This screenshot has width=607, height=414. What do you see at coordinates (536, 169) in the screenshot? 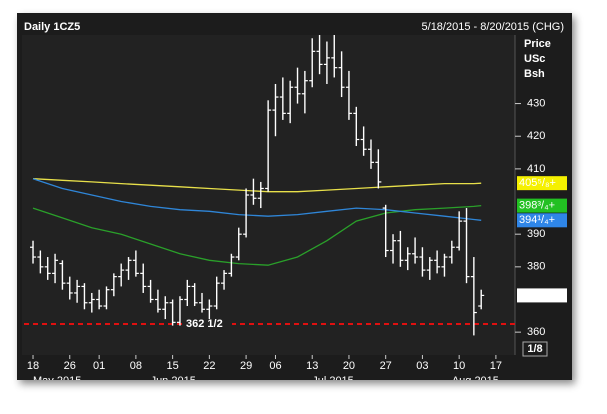
I see `y-tick-label: 410` at bounding box center [536, 169].